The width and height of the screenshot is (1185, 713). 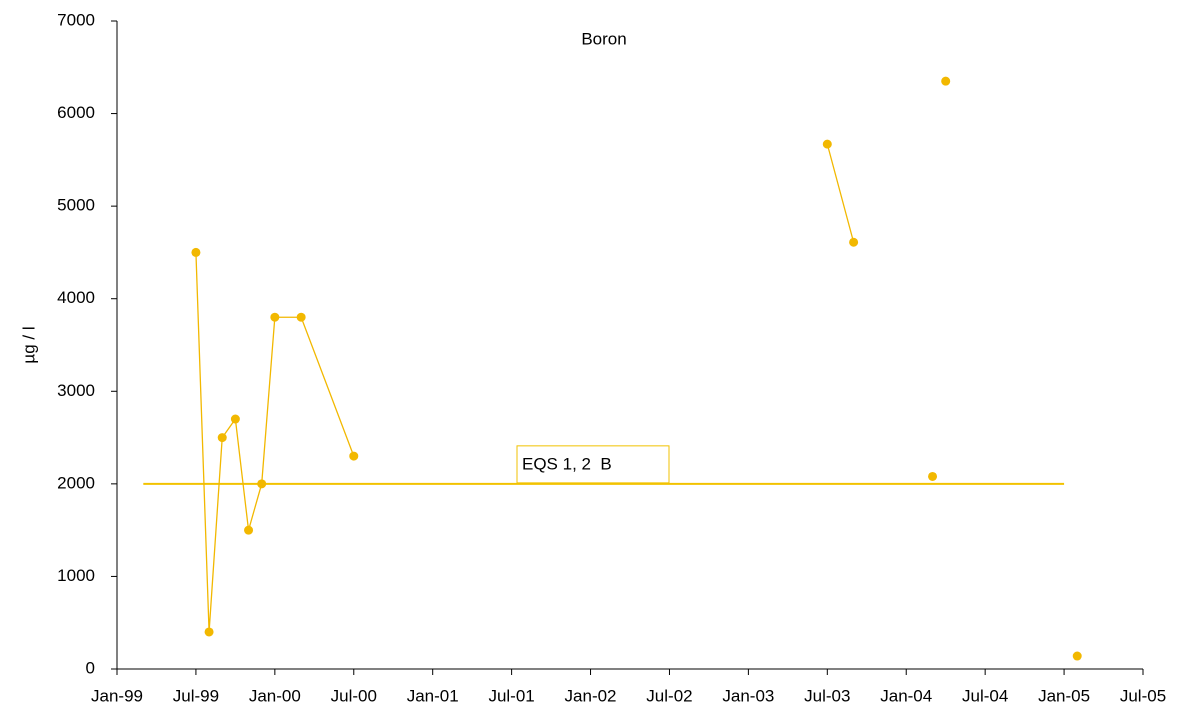 I want to click on y-tick-label: 4000, so click(x=76, y=297).